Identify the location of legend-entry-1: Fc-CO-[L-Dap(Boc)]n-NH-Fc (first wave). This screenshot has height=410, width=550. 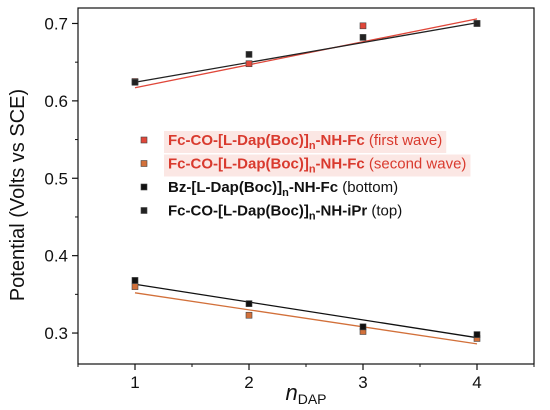
(293, 142).